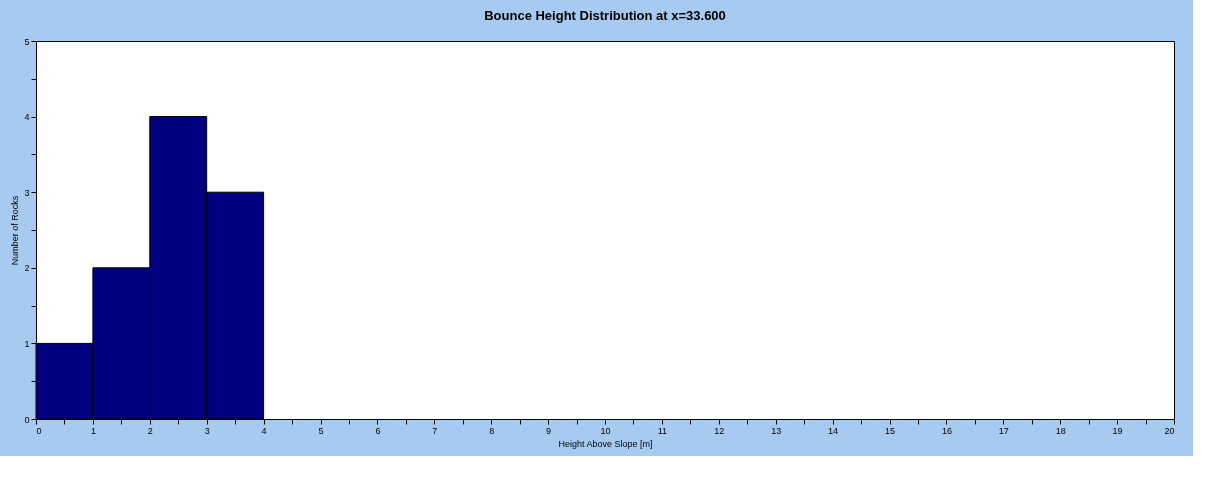 The height and width of the screenshot is (483, 1211). What do you see at coordinates (93, 430) in the screenshot?
I see `x-tick-label: 1` at bounding box center [93, 430].